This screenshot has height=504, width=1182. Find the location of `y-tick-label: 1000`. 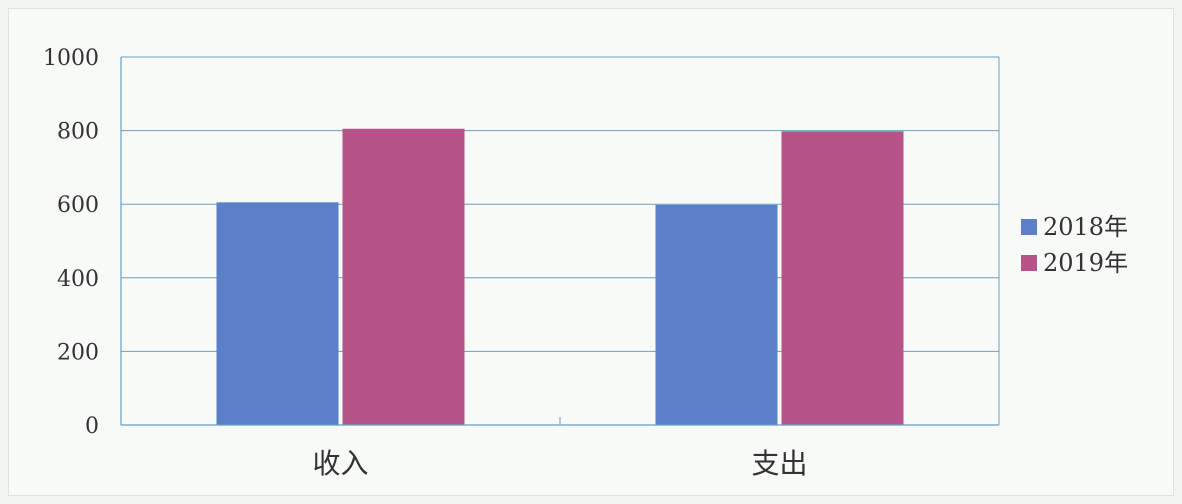

y-tick-label: 1000 is located at coordinates (71, 58).